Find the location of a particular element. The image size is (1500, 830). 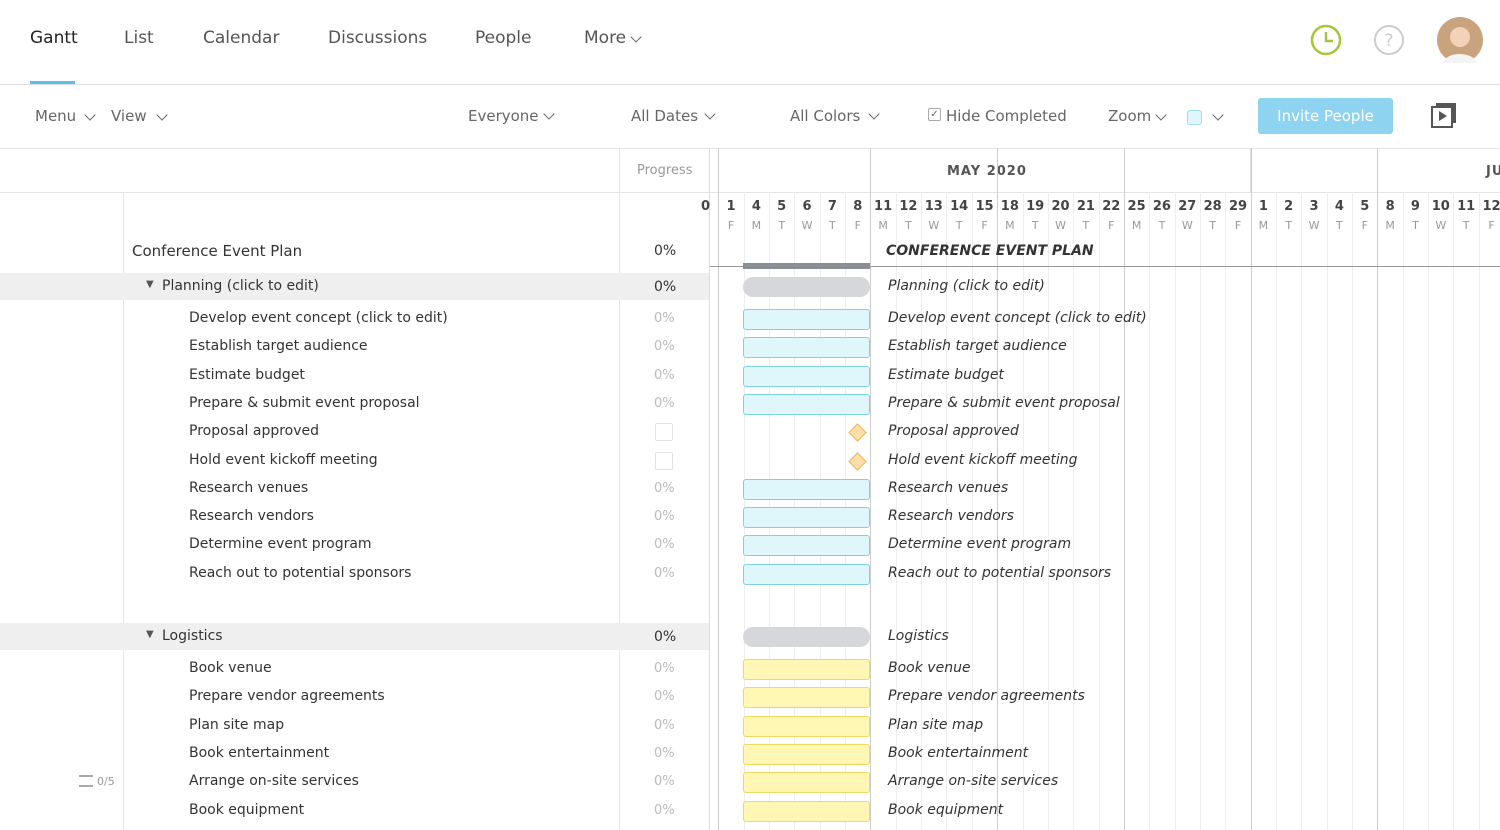

day: 5 is located at coordinates (1365, 206).